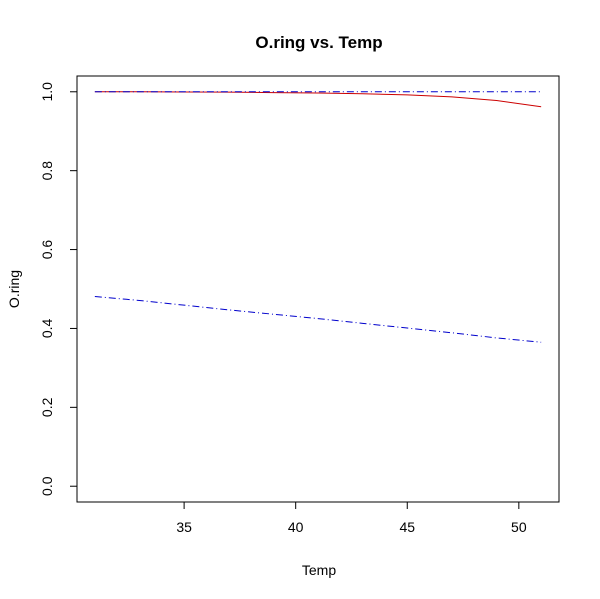 The image size is (600, 599). I want to click on x-tick-label: 35, so click(184, 527).